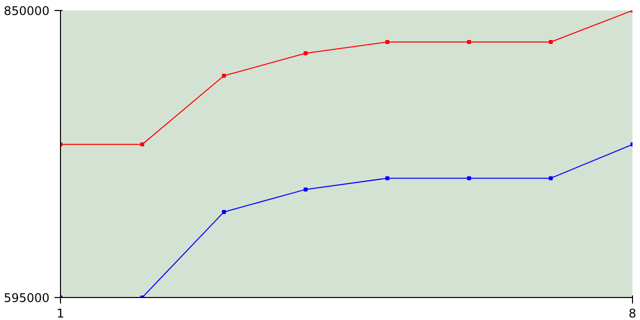 The image size is (640, 320). Describe the element at coordinates (632, 313) in the screenshot. I see `x-tick-label: 8` at that location.